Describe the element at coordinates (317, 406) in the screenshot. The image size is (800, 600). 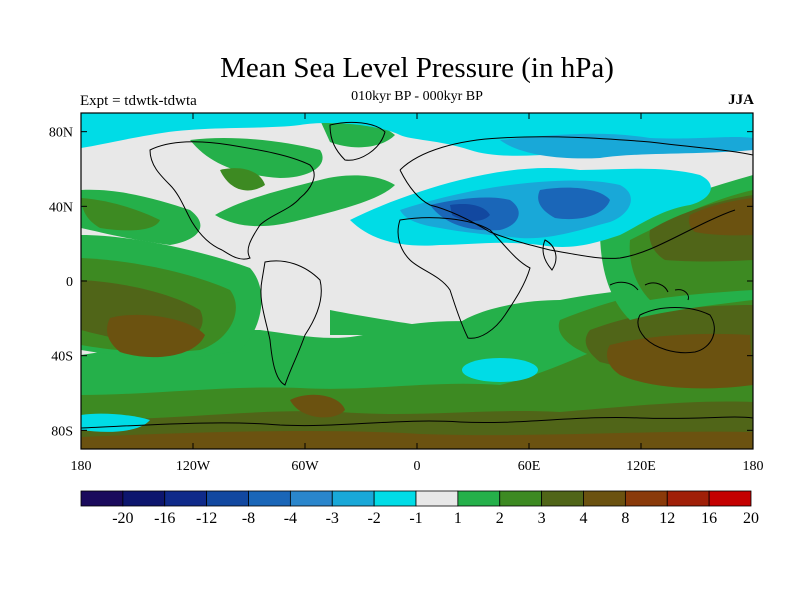
I see `antarctic-patch` at that location.